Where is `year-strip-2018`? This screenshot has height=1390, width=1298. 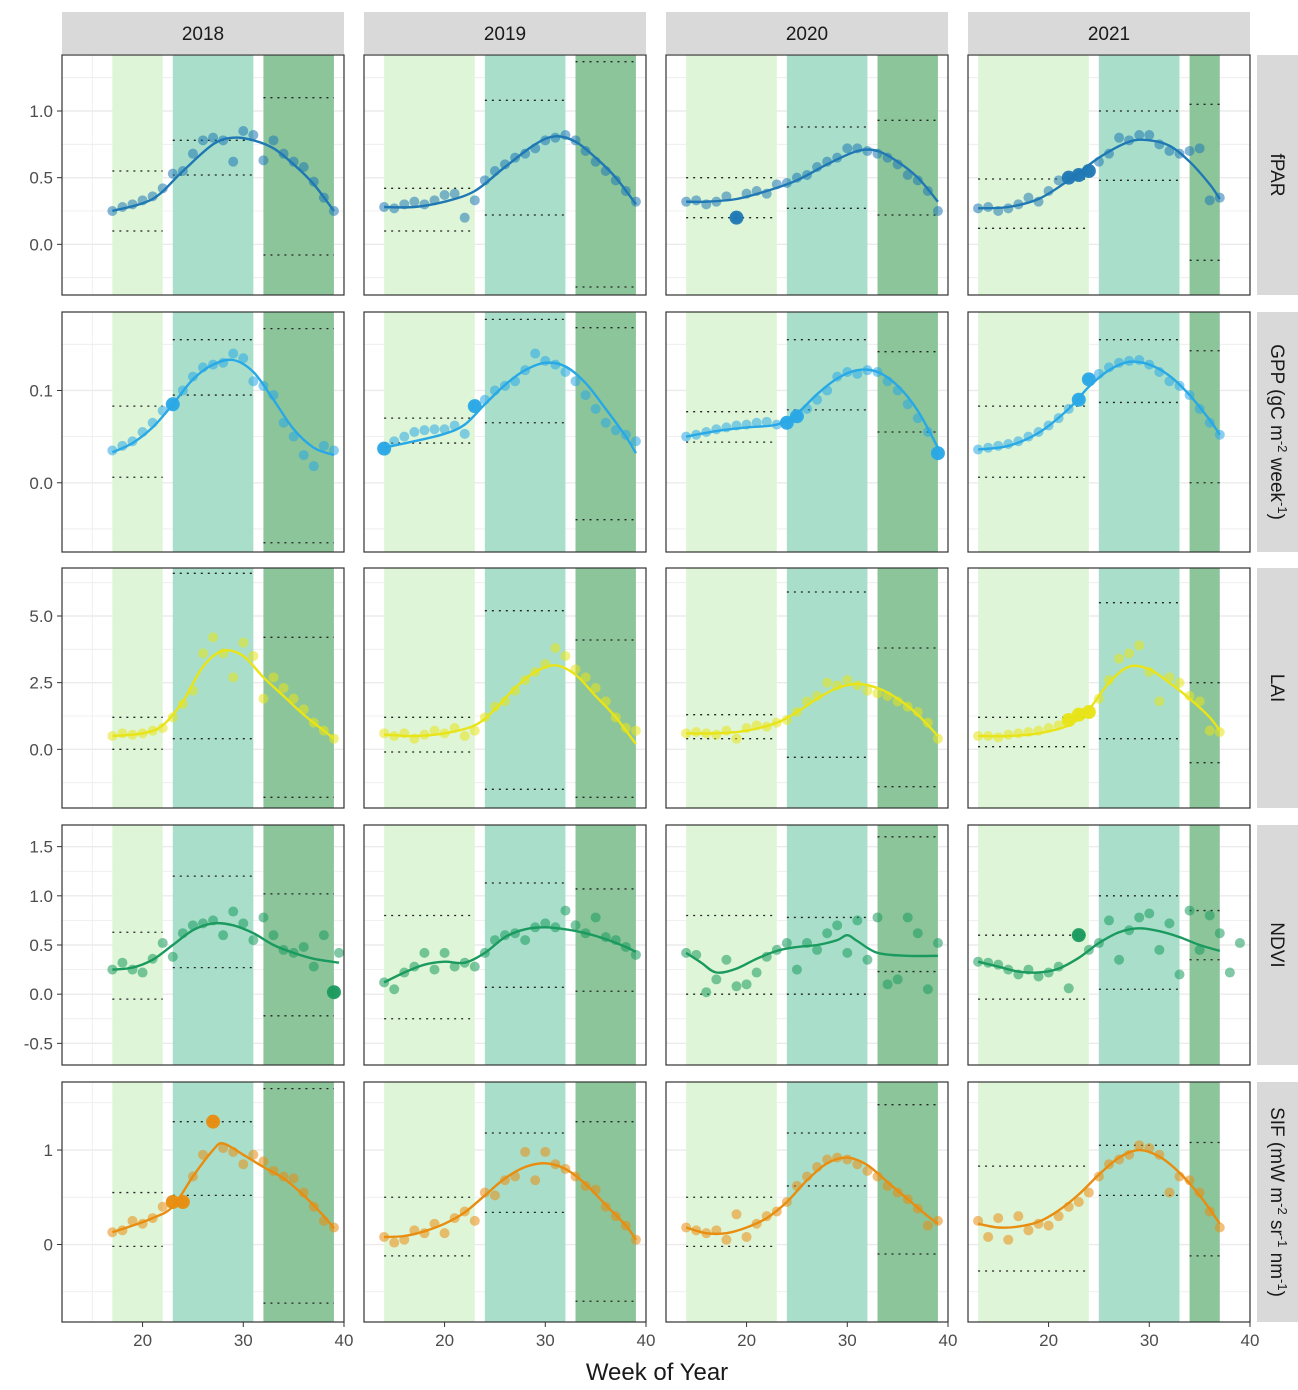 year-strip-2018 is located at coordinates (203, 33).